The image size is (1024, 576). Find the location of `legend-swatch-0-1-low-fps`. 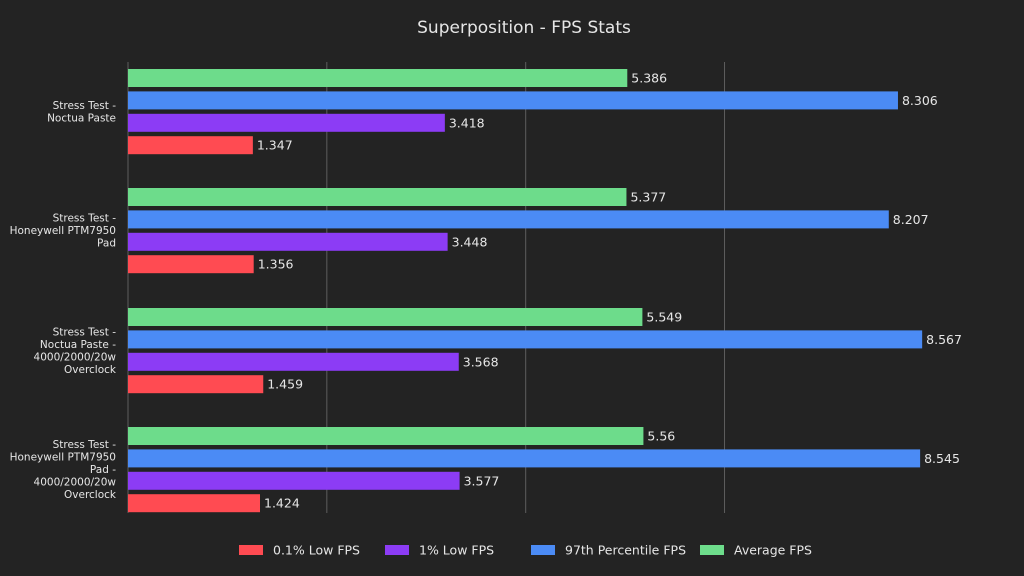

legend-swatch-0-1-low-fps is located at coordinates (251, 550).